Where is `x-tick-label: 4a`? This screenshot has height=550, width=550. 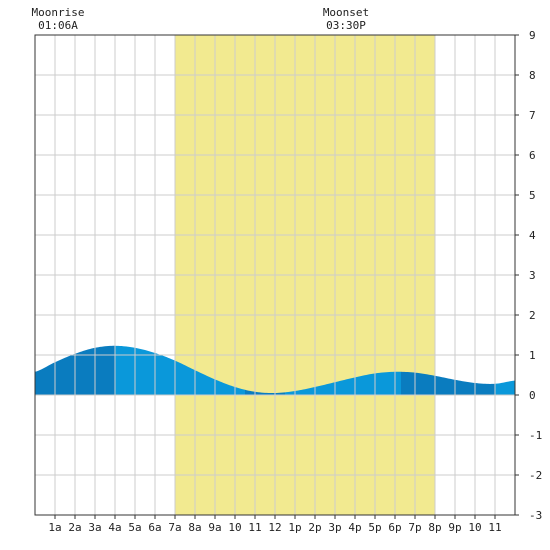 x-tick-label: 4a is located at coordinates (114, 527).